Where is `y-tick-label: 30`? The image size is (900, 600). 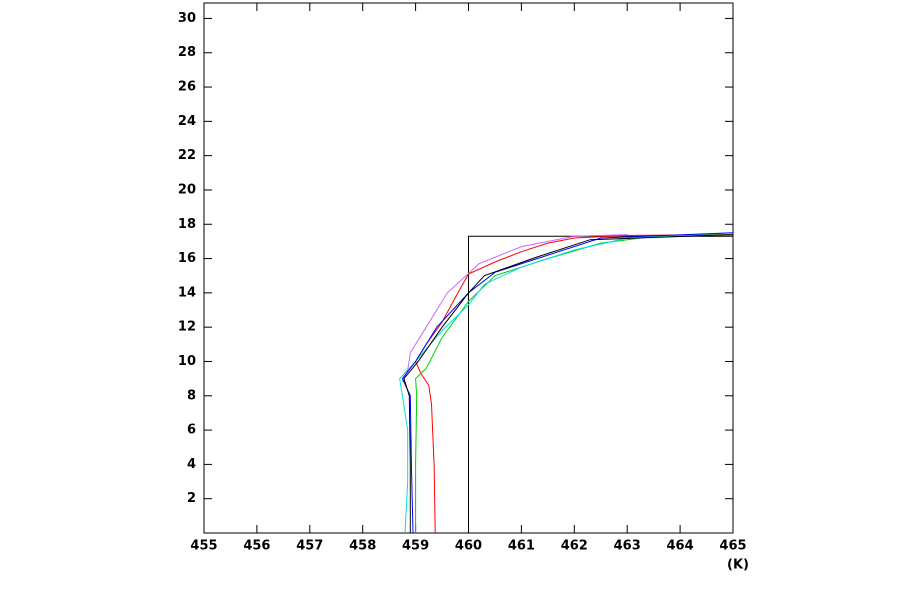
y-tick-label: 30 is located at coordinates (187, 18).